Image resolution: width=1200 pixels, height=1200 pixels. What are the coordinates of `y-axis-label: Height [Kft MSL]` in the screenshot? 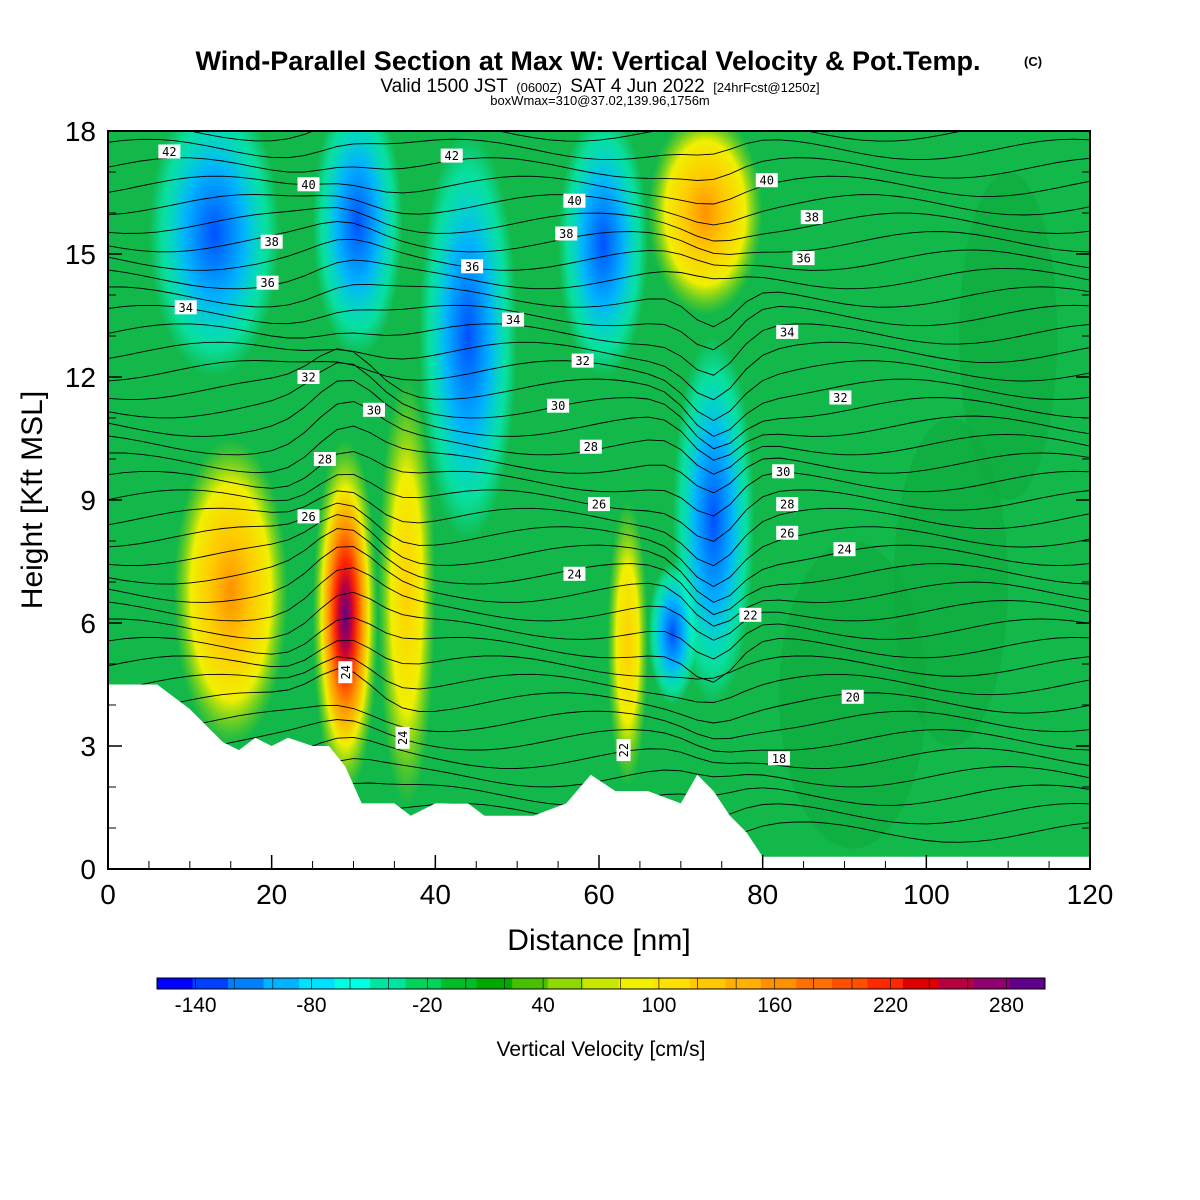 It's located at (32, 500).